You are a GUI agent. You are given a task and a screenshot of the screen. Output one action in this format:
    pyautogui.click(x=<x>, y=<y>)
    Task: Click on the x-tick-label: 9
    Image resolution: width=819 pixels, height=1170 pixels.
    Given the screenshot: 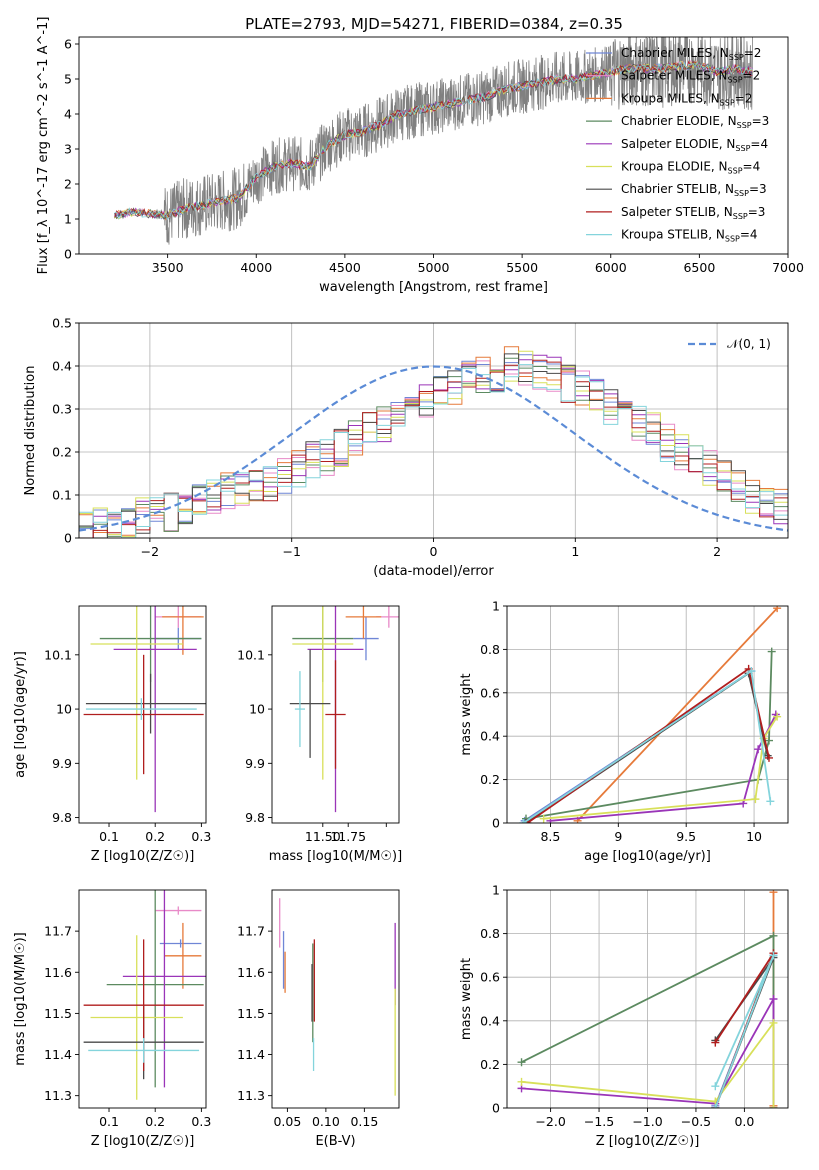 What is the action you would take?
    pyautogui.click(x=618, y=836)
    